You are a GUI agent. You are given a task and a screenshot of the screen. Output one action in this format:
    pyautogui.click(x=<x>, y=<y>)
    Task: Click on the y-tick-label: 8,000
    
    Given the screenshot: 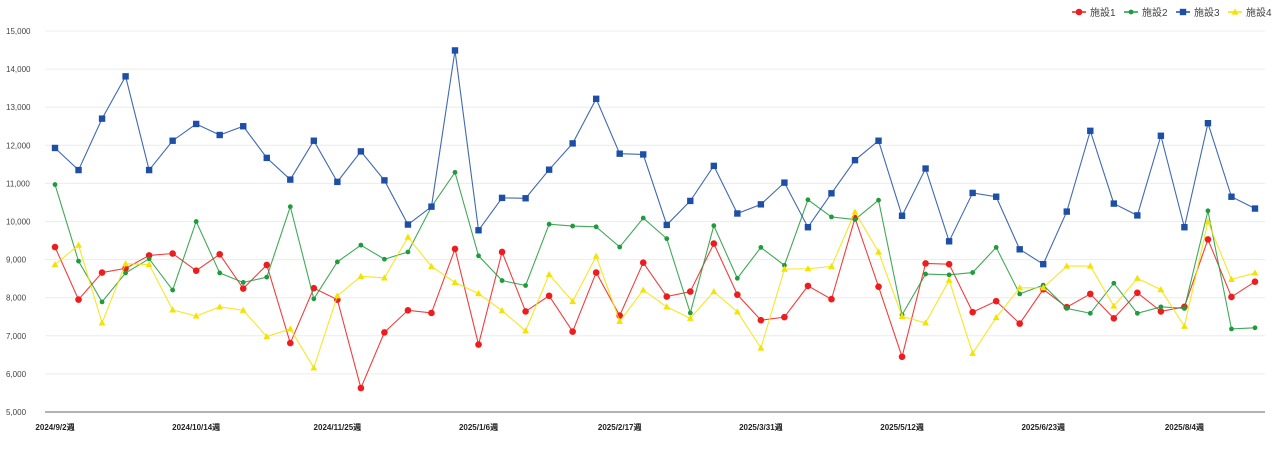 What is the action you would take?
    pyautogui.click(x=16, y=298)
    